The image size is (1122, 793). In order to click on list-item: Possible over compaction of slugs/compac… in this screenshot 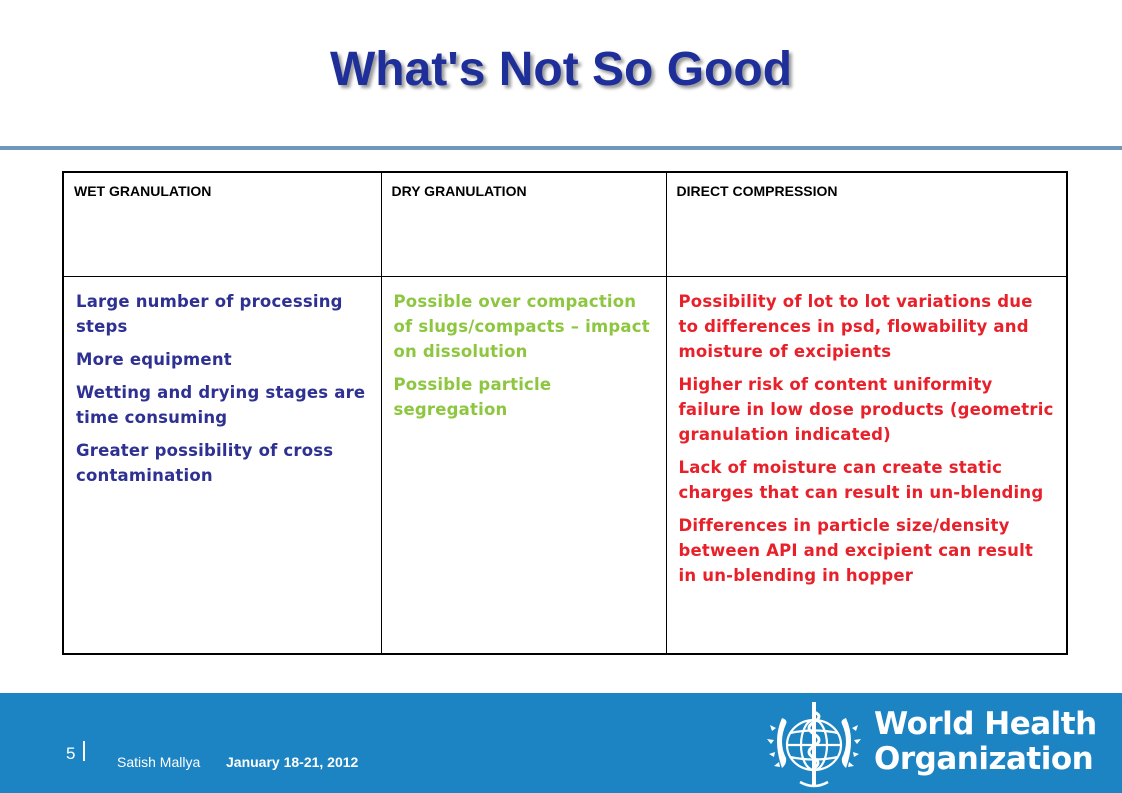, I will do `click(521, 326)`.